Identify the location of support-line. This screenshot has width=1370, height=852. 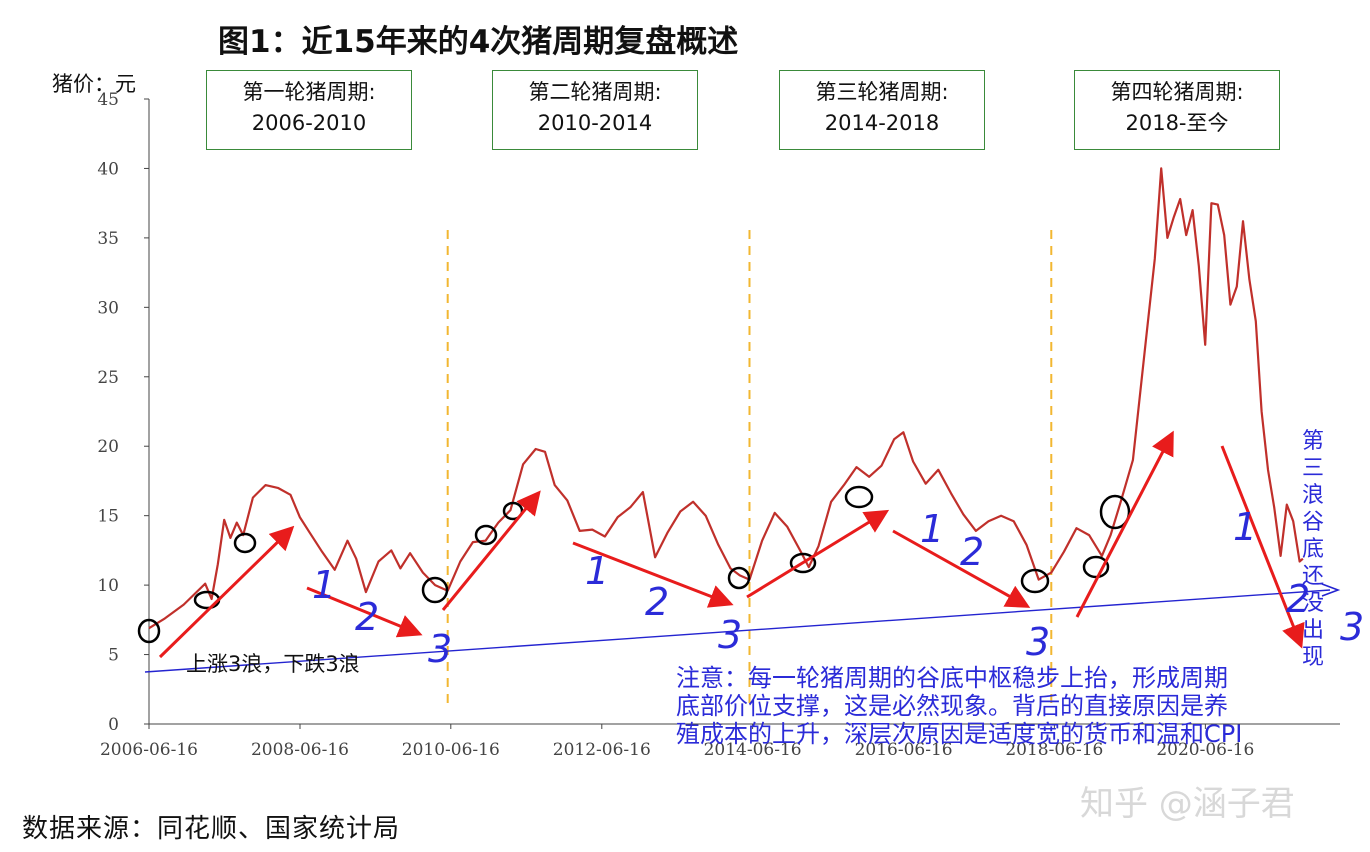
(737, 631).